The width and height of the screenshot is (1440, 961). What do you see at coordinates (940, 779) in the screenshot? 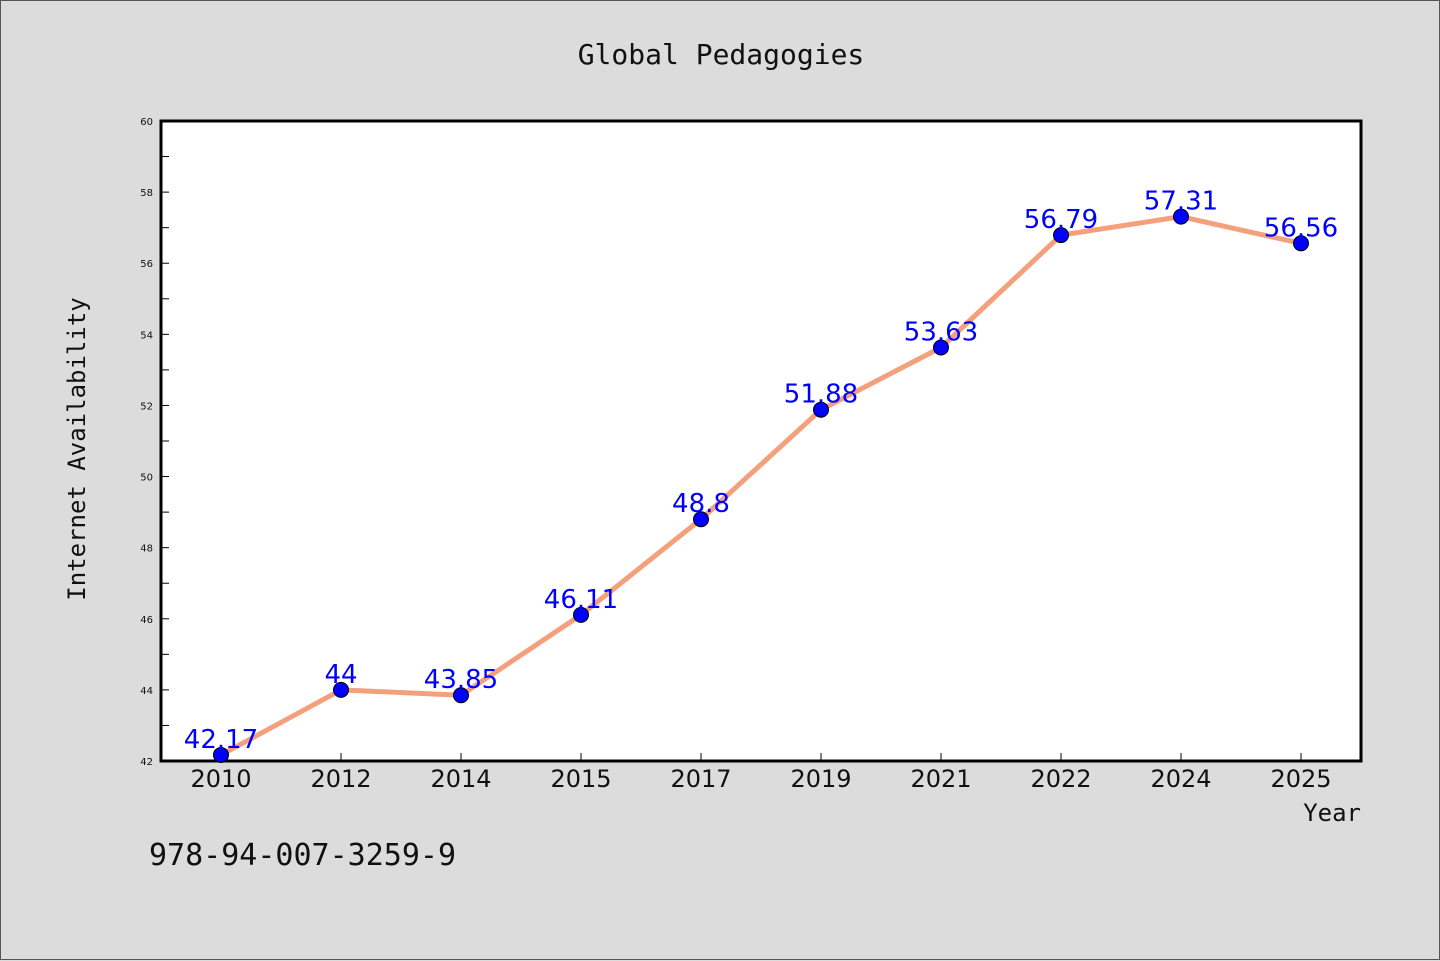
I see `x-tick-label: 2021` at bounding box center [940, 779].